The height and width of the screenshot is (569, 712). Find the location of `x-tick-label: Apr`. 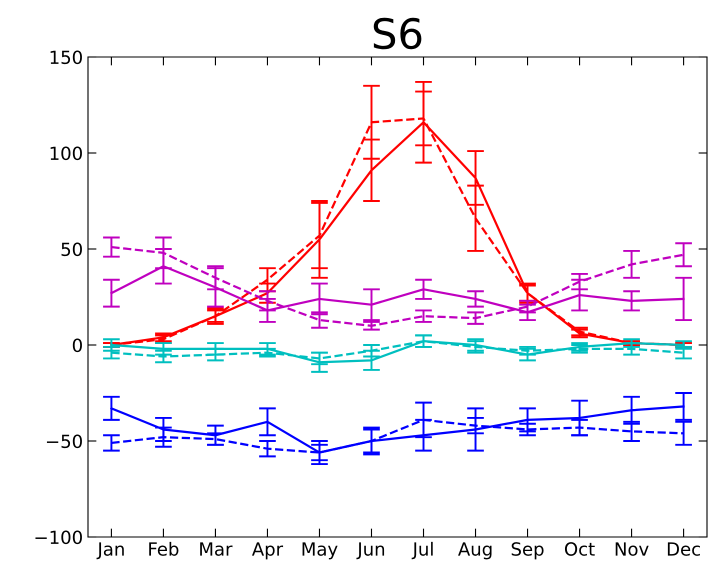

x-tick-label: Apr is located at coordinates (268, 551).